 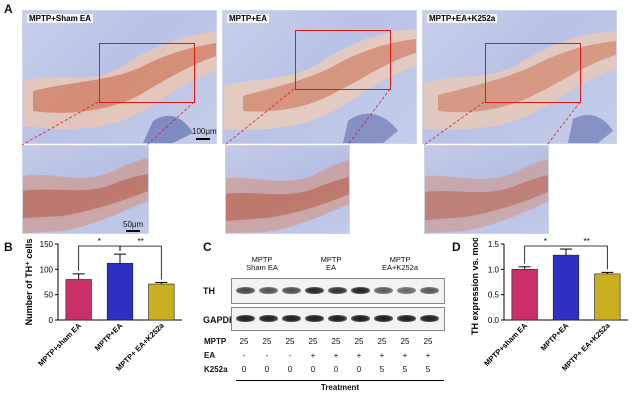 What do you see at coordinates (494, 269) in the screenshot?
I see `y-tick-label: 1.0` at bounding box center [494, 269].